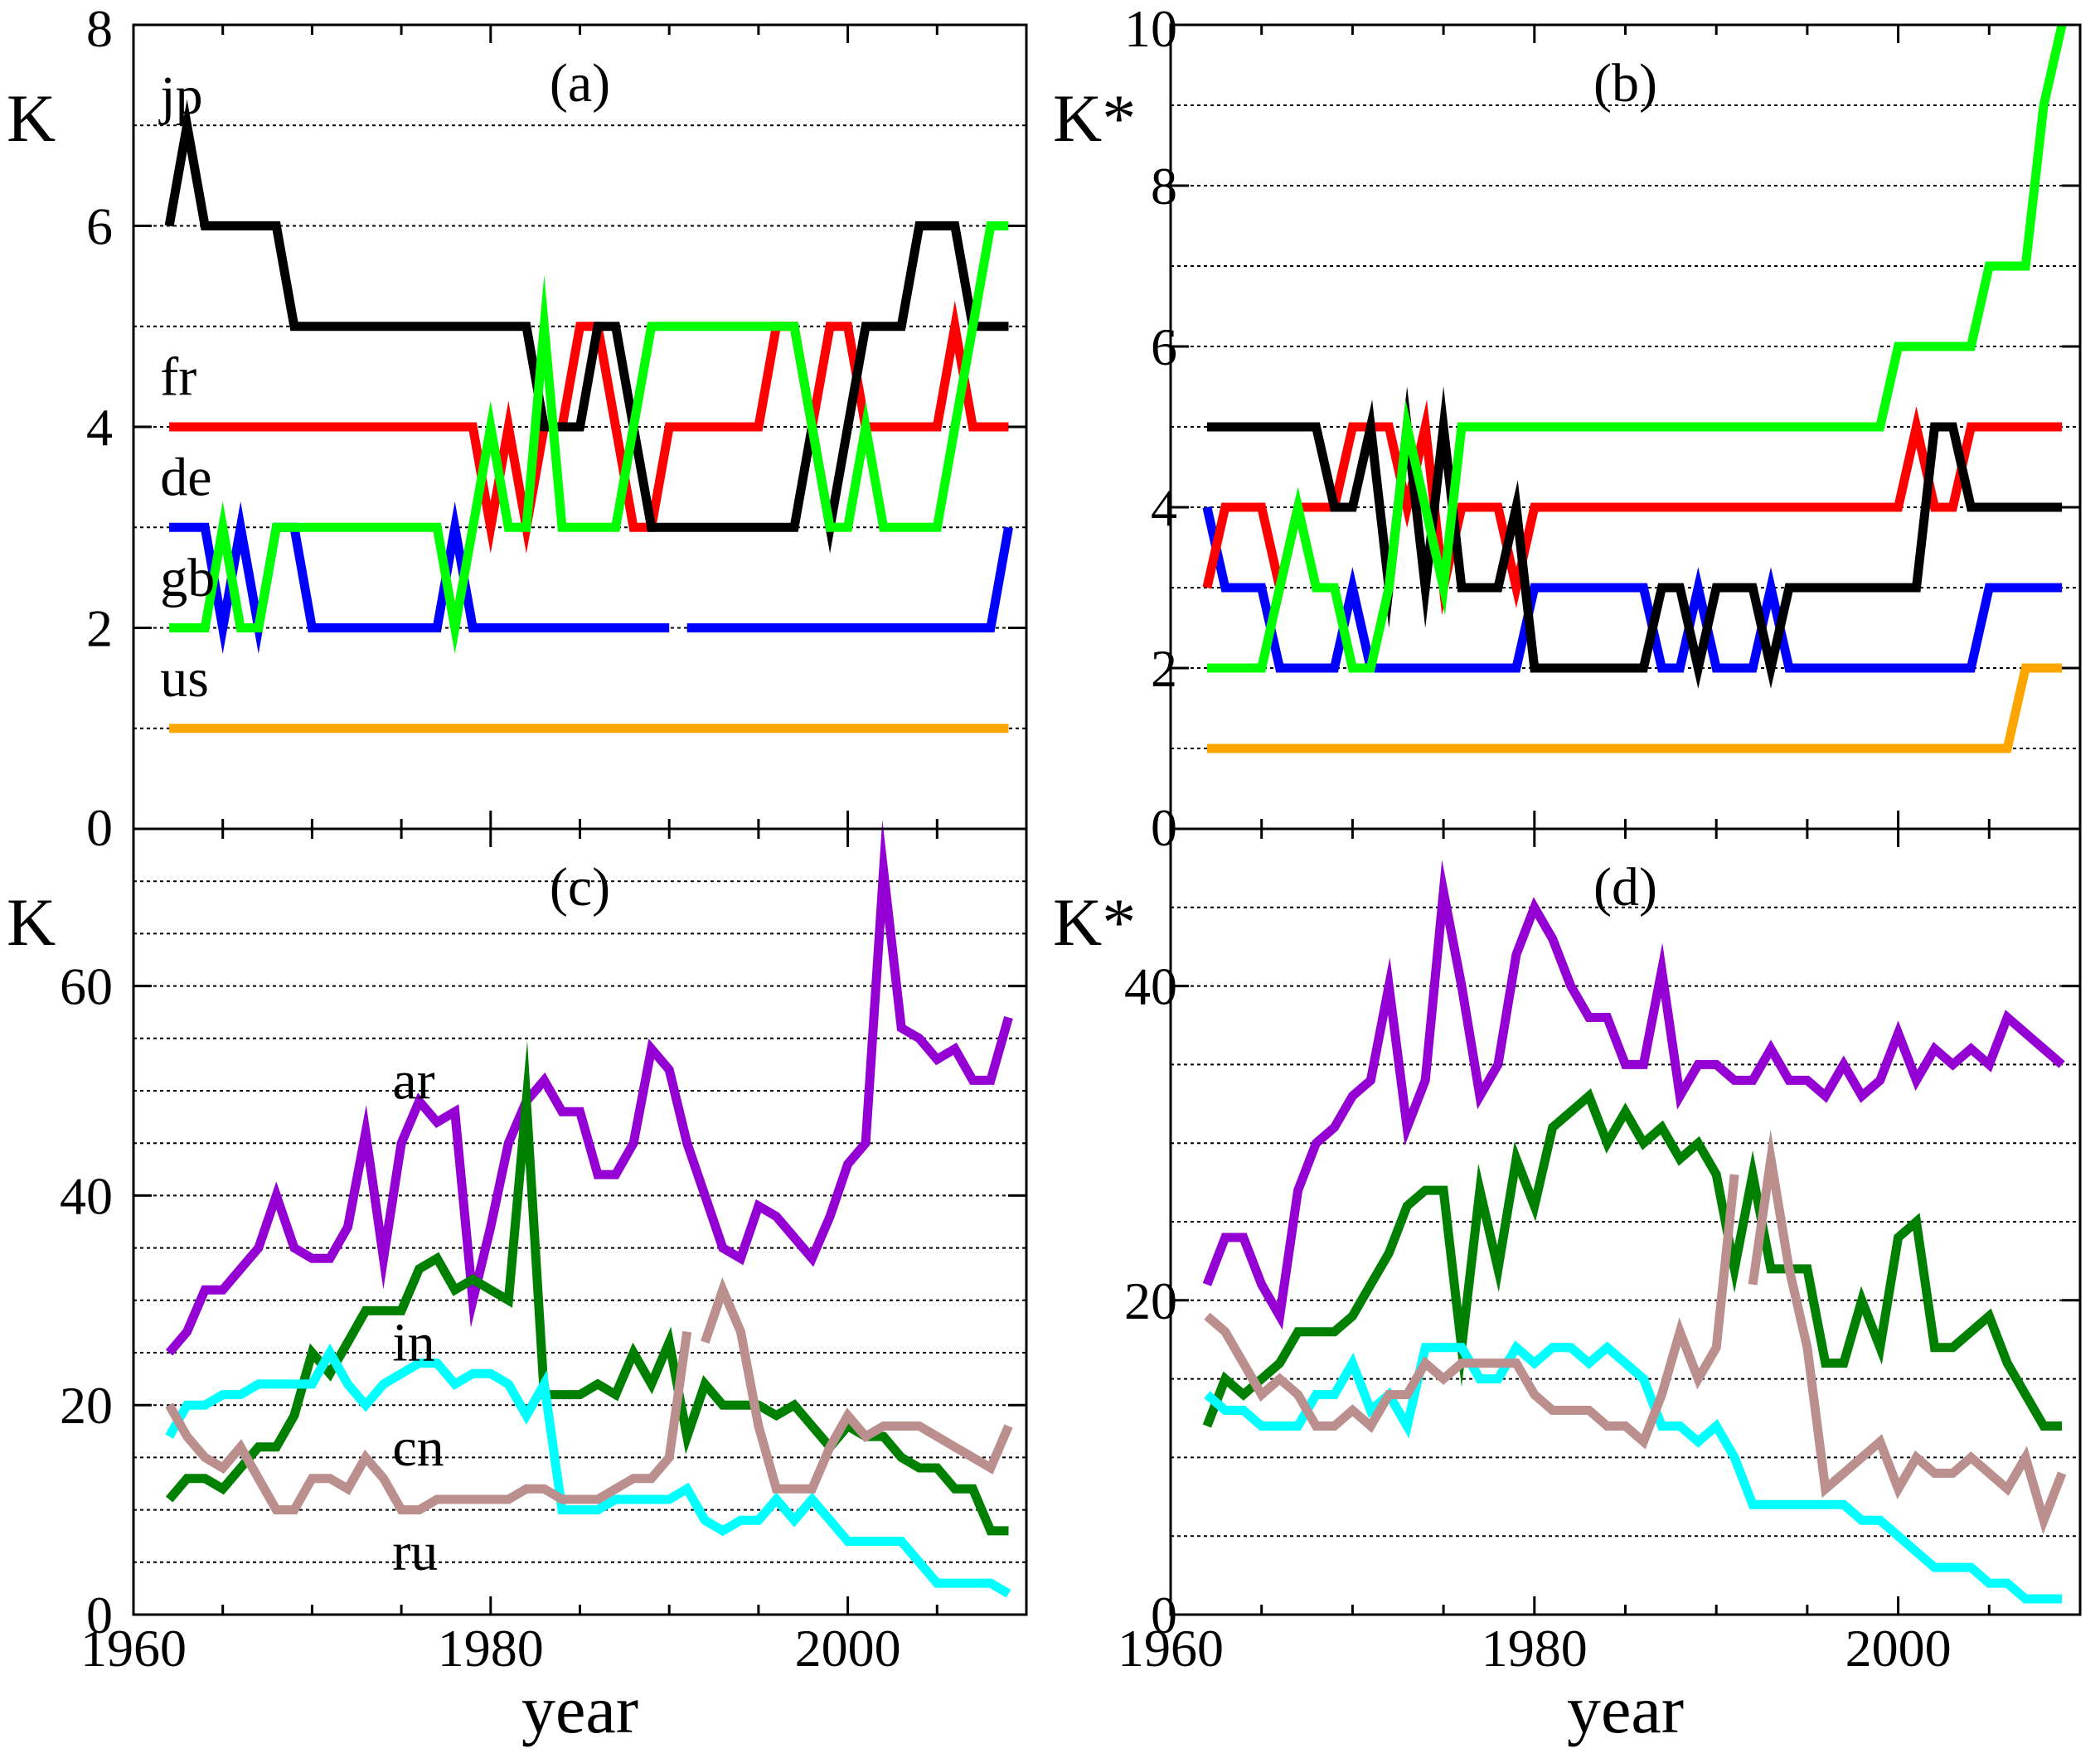 Image resolution: width=2100 pixels, height=1758 pixels. Describe the element at coordinates (580, 888) in the screenshot. I see `panel-title: (c)` at that location.